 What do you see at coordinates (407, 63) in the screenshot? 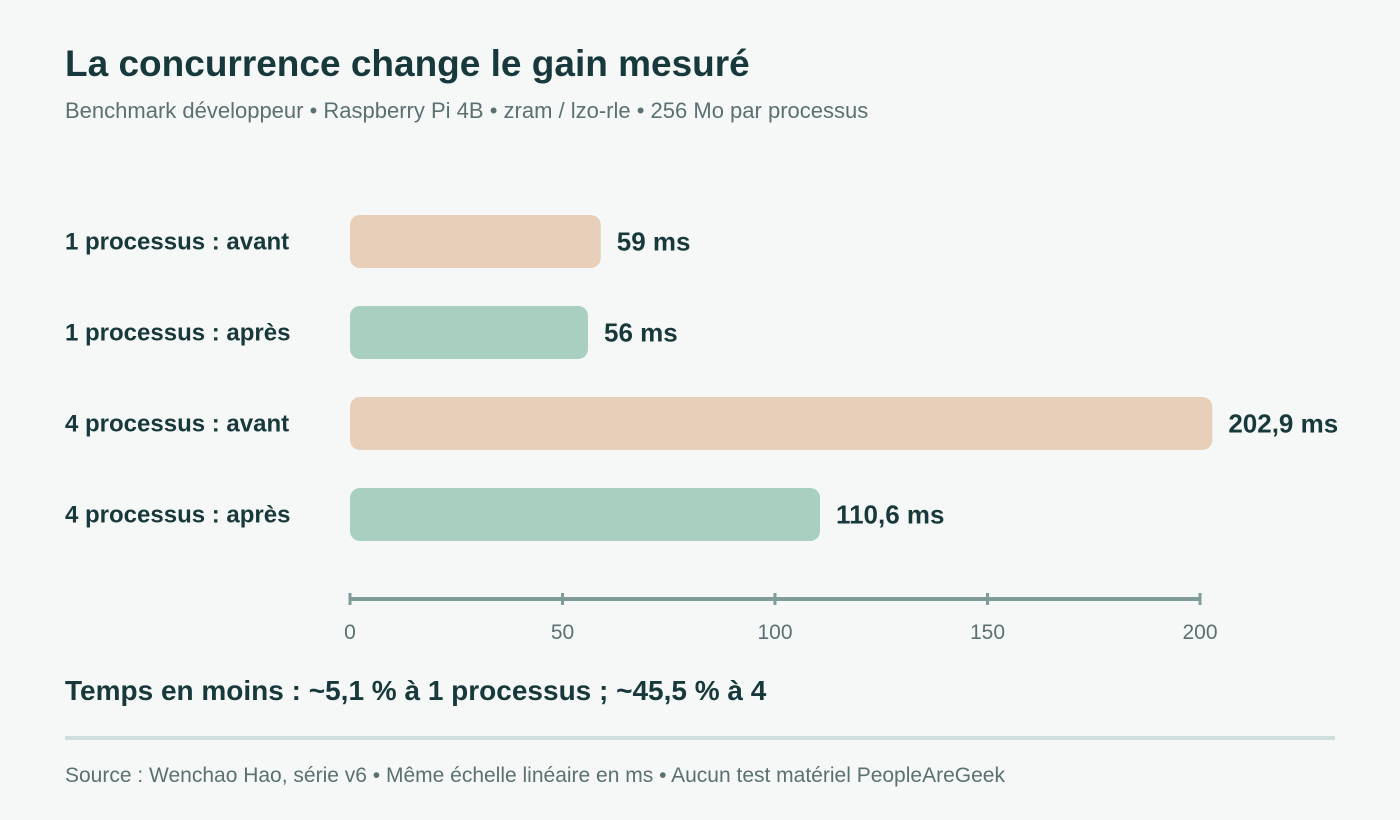
I see `chart-title: La concurrence change le gain mesuré` at bounding box center [407, 63].